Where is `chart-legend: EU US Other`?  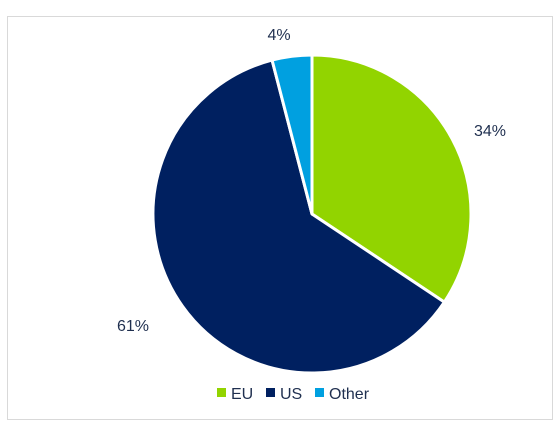
chart-legend: EU US Other is located at coordinates (293, 394).